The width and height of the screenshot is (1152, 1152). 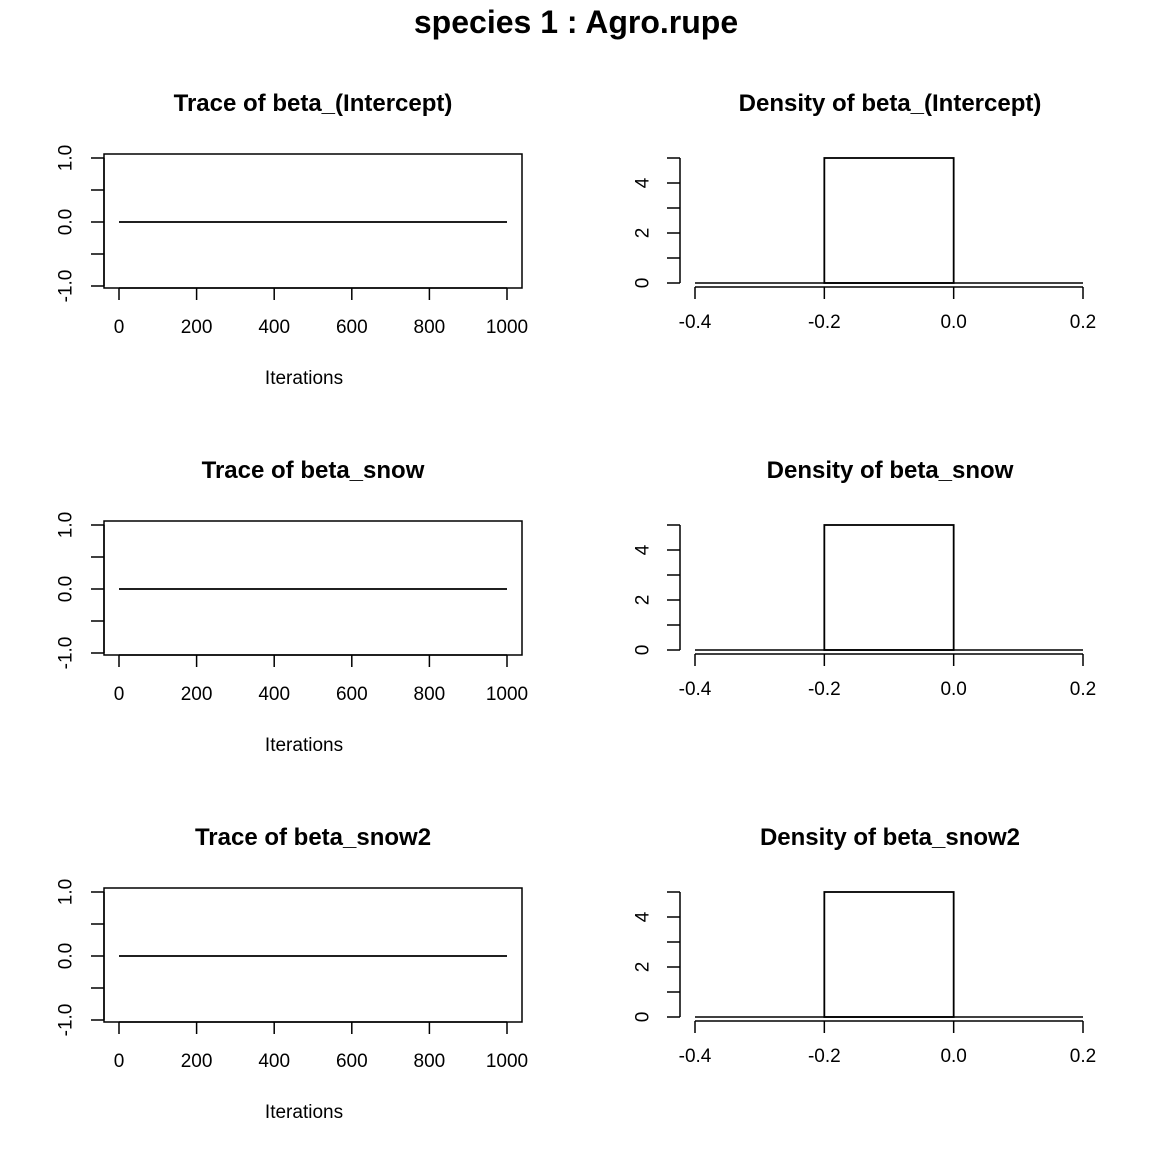 I want to click on panel-title: Density of beta_(Intercept), so click(x=890, y=103).